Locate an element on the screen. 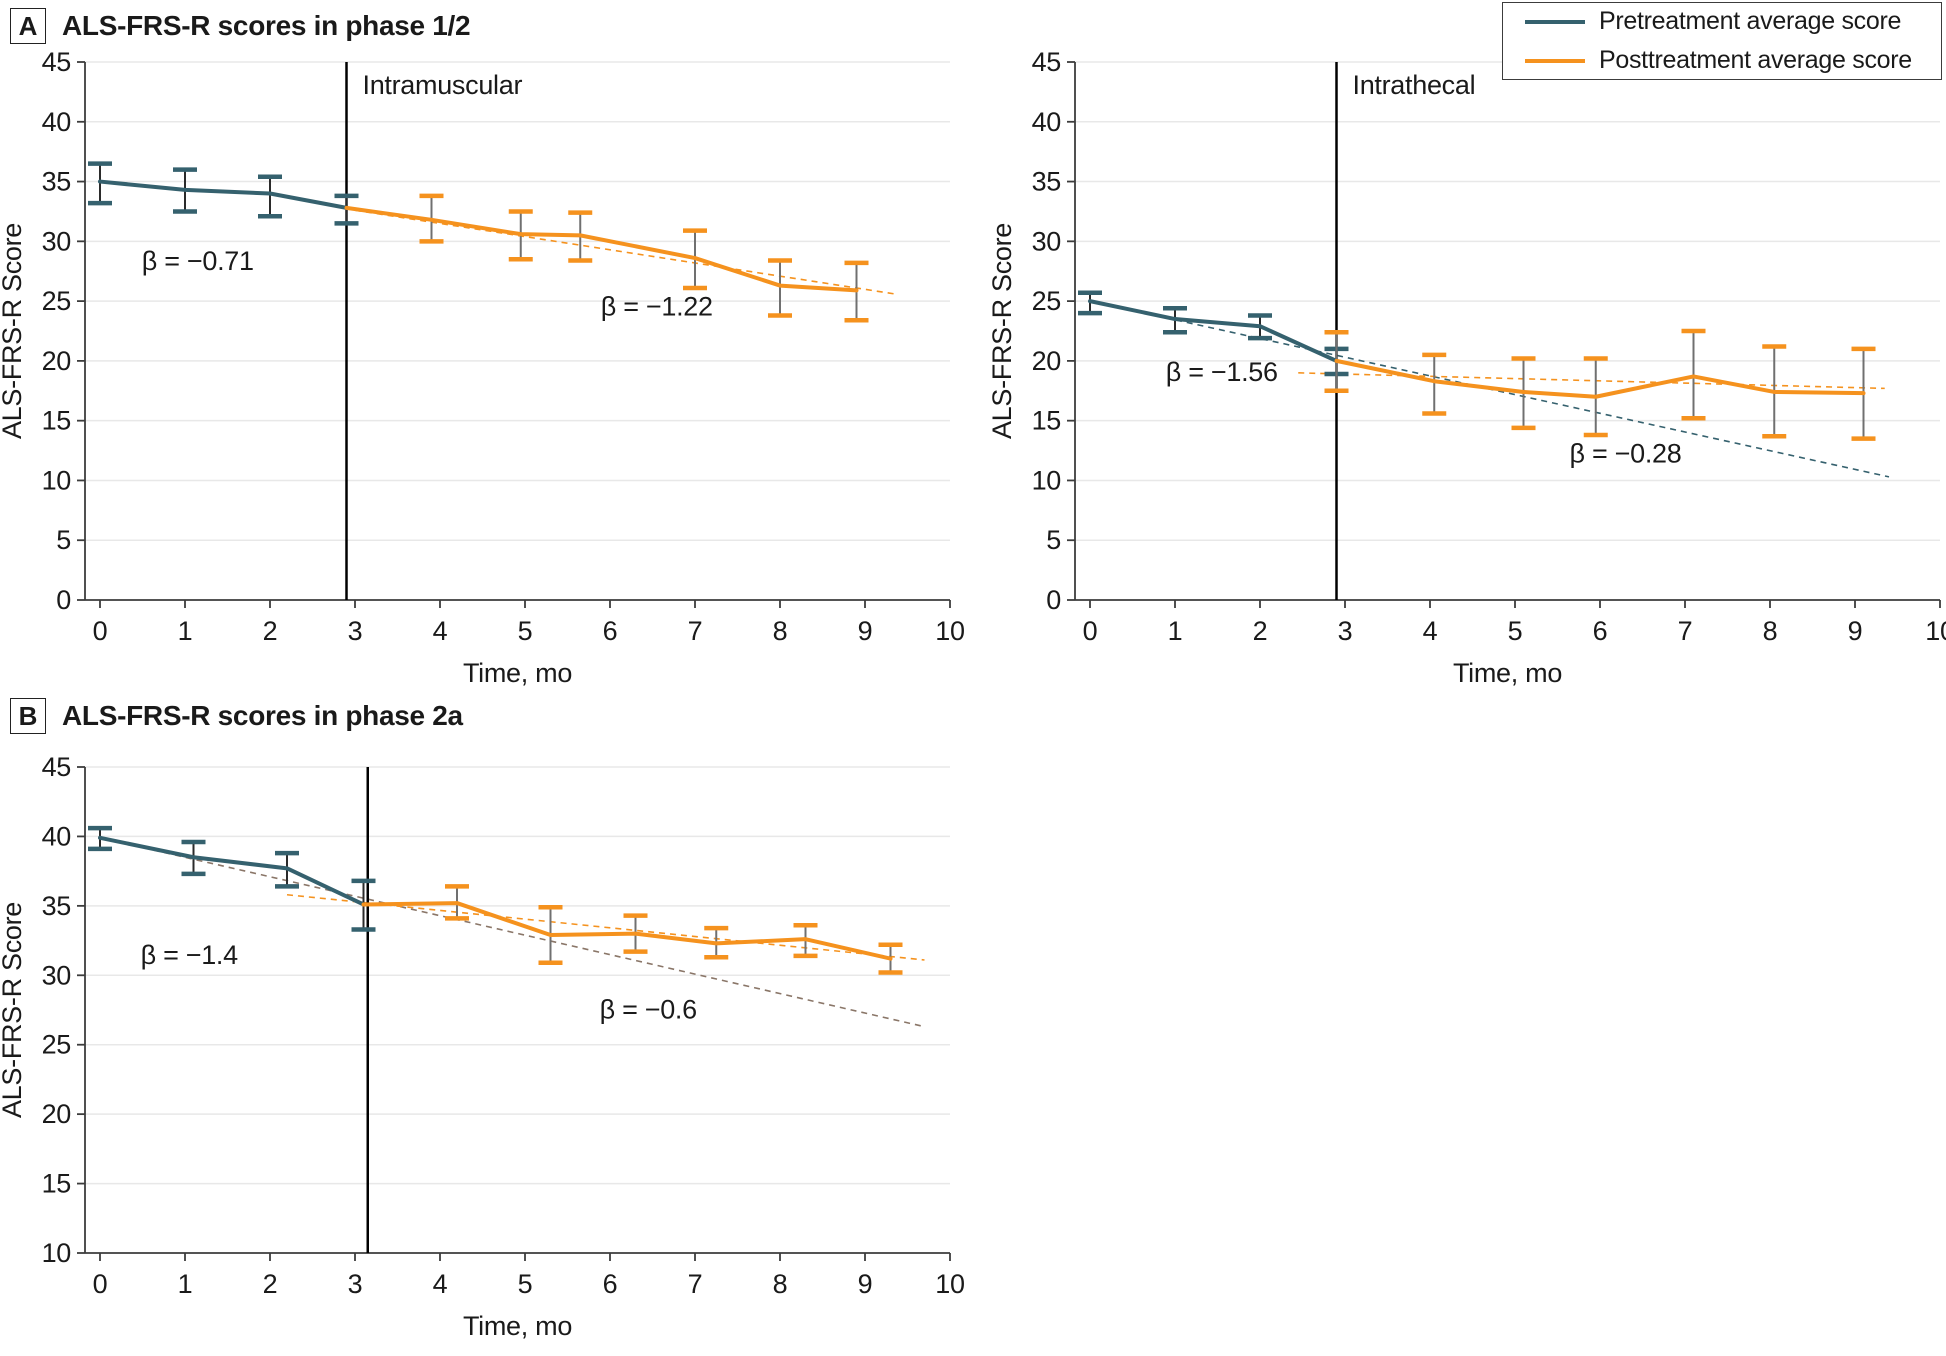 Image resolution: width=1946 pixels, height=1356 pixels. panel-b-title: ALS-FRS-R scores in phase 2a is located at coordinates (262, 715).